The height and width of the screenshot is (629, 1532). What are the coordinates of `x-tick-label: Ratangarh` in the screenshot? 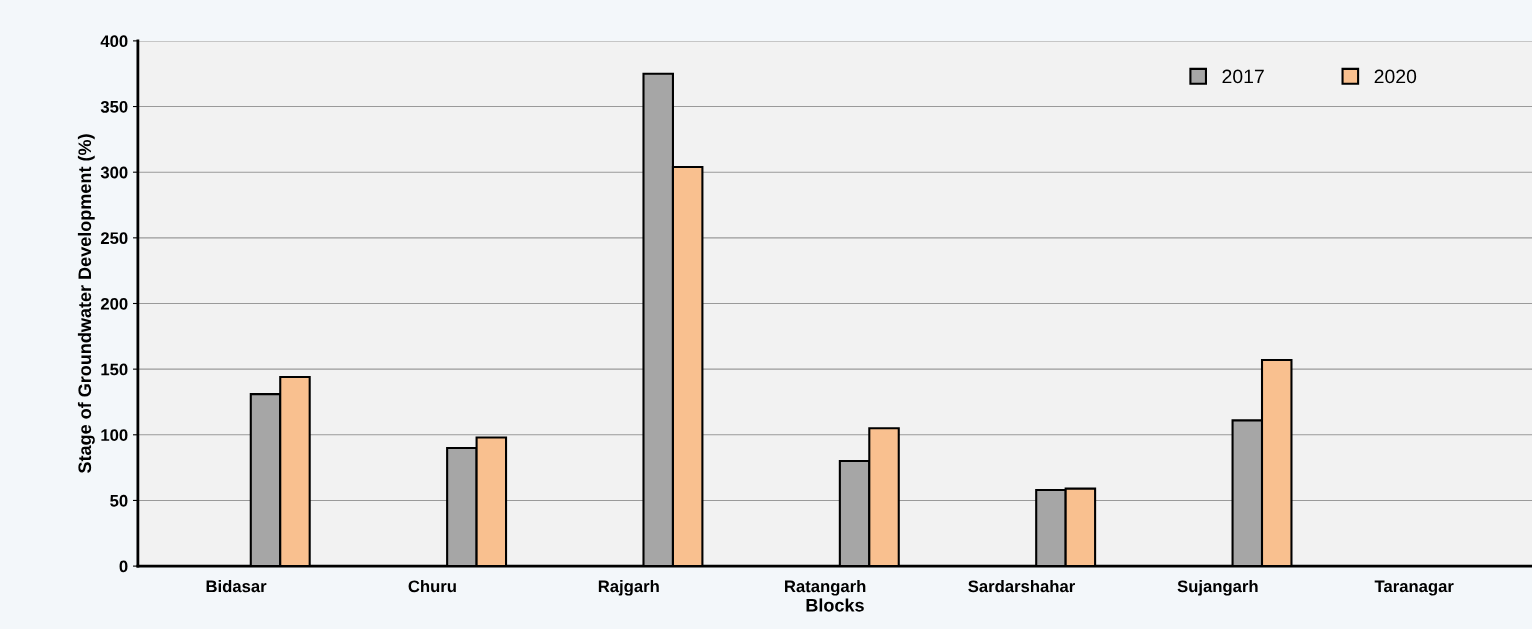 It's located at (825, 587).